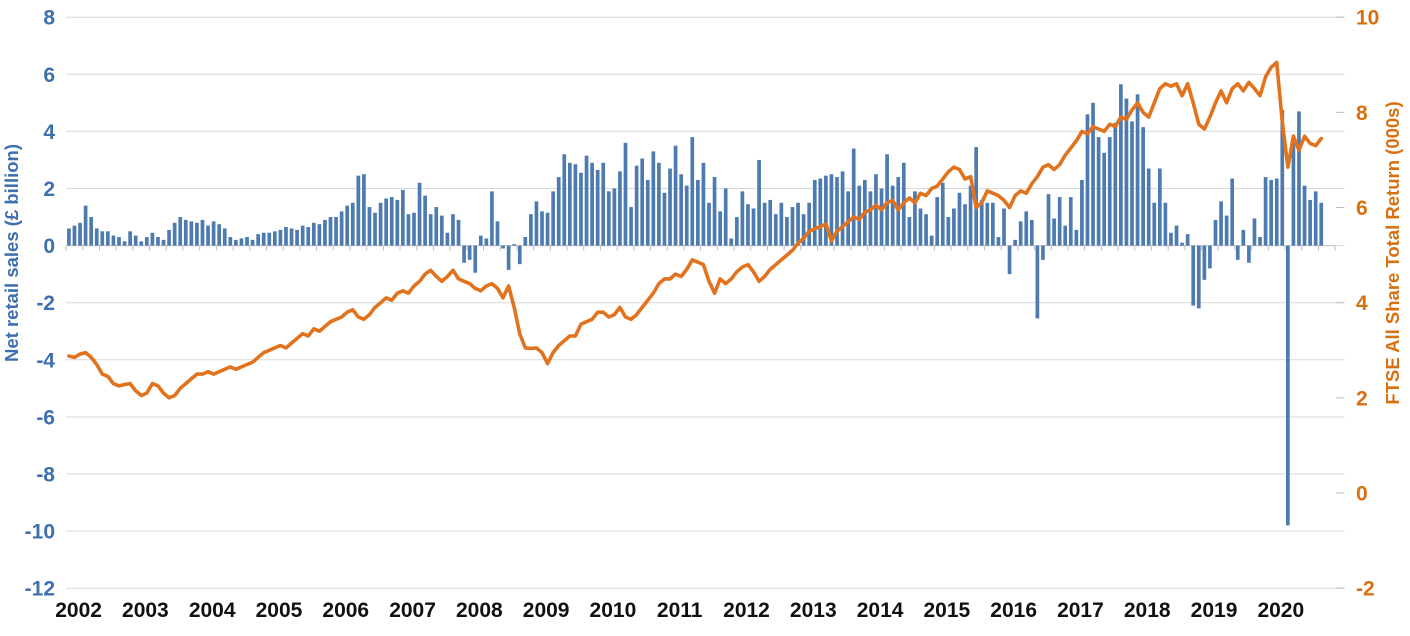 The image size is (1410, 636). I want to click on x-axis-year-label: 2009, so click(546, 610).